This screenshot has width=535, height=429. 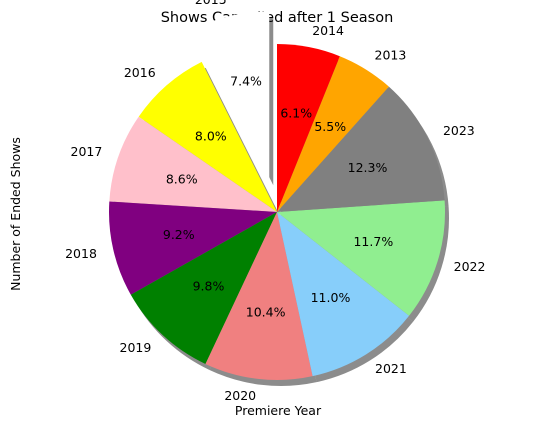 What do you see at coordinates (328, 30) in the screenshot?
I see `slice-label-2014: 2014` at bounding box center [328, 30].